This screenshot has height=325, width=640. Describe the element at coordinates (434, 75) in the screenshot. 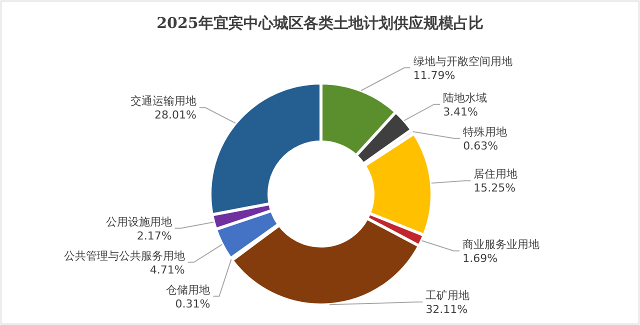

I see `data-label: 11.79%` at that location.